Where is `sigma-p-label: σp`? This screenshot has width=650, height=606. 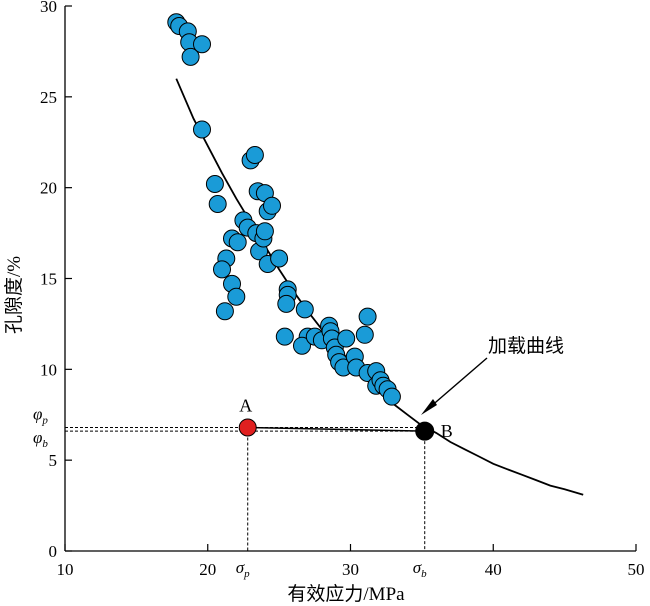 sigma-p-label: σp is located at coordinates (243, 569).